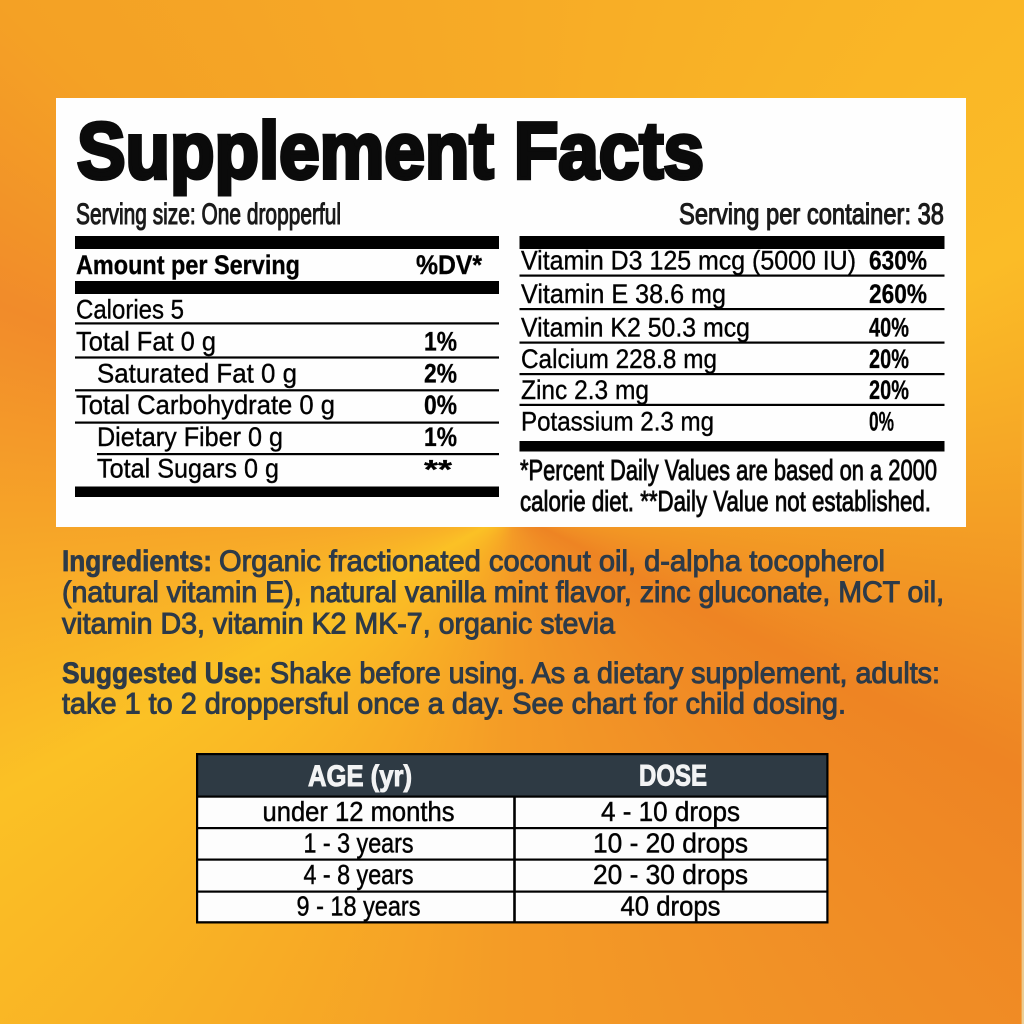 The width and height of the screenshot is (1024, 1024). I want to click on svg-text: Saturated Fat 0 g, so click(197, 374).